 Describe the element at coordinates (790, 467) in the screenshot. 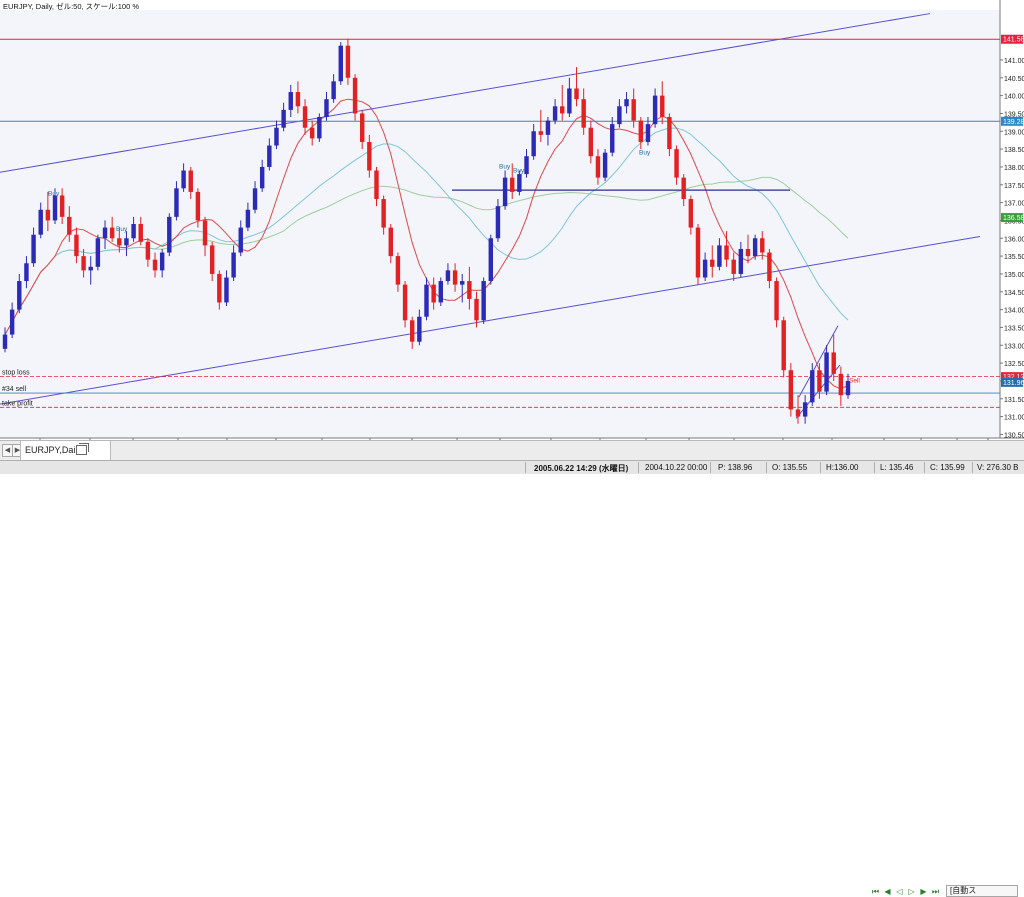

I see `status-open: O: 135.55` at that location.